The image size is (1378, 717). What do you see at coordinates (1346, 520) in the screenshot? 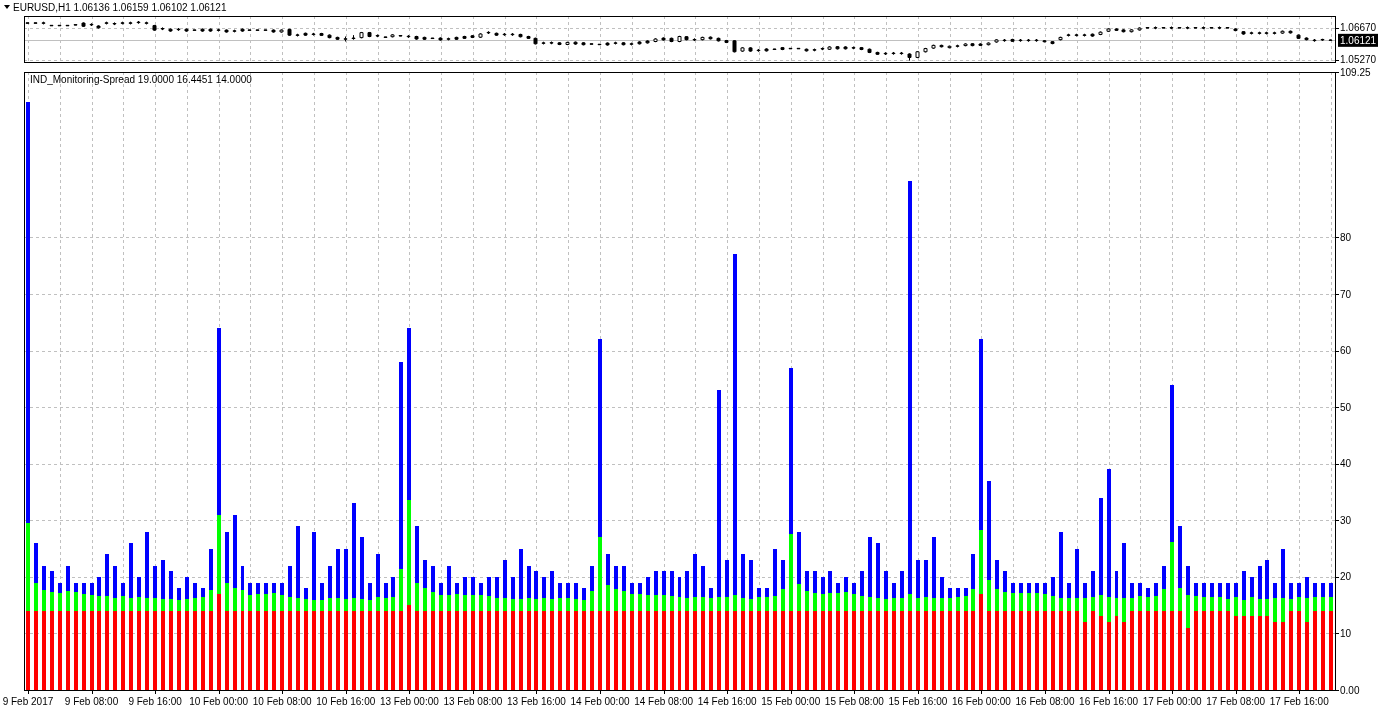
I see `y-tick-label: 30` at bounding box center [1346, 520].